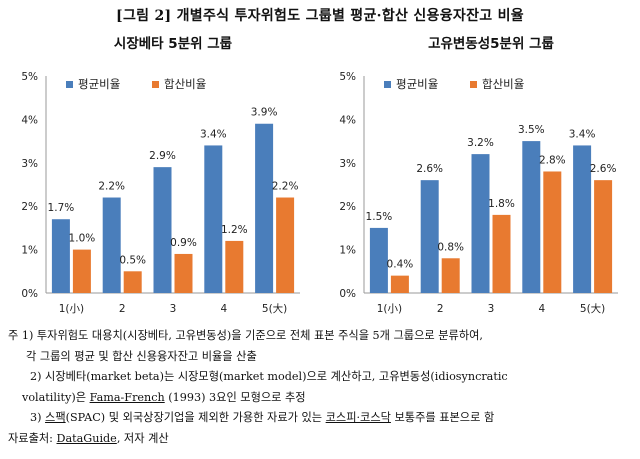  Describe the element at coordinates (531, 130) in the screenshot. I see `data-label-avg: 3.5%` at that location.